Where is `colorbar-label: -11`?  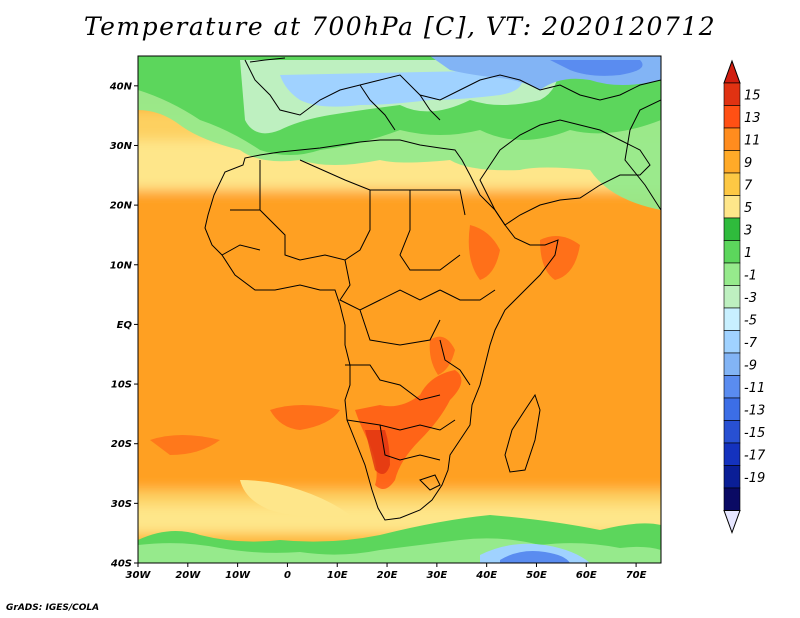
colorbar-label: -11 is located at coordinates (754, 388).